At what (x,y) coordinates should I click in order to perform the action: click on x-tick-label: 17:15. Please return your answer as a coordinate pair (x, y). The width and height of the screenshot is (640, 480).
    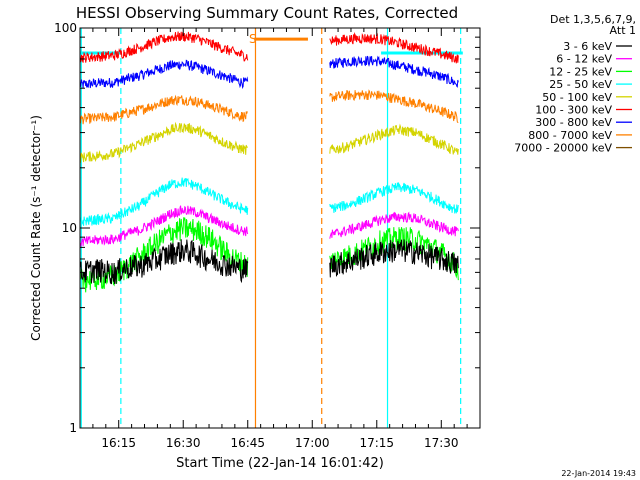
    Looking at the image, I should click on (376, 443).